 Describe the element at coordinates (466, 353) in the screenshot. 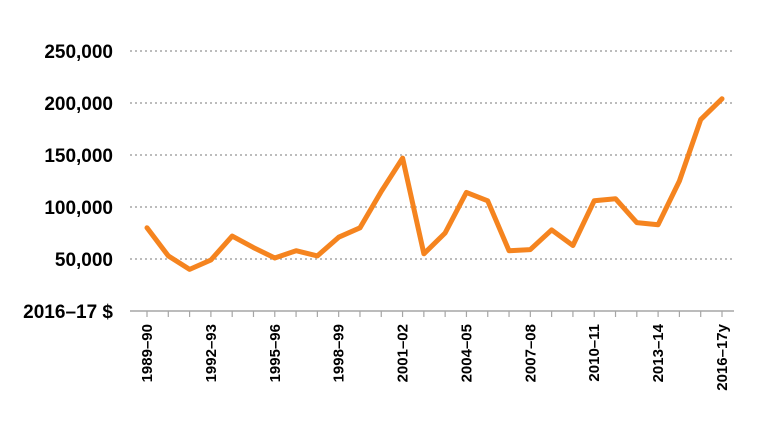

I see `x-tick-label: 2004–05` at that location.